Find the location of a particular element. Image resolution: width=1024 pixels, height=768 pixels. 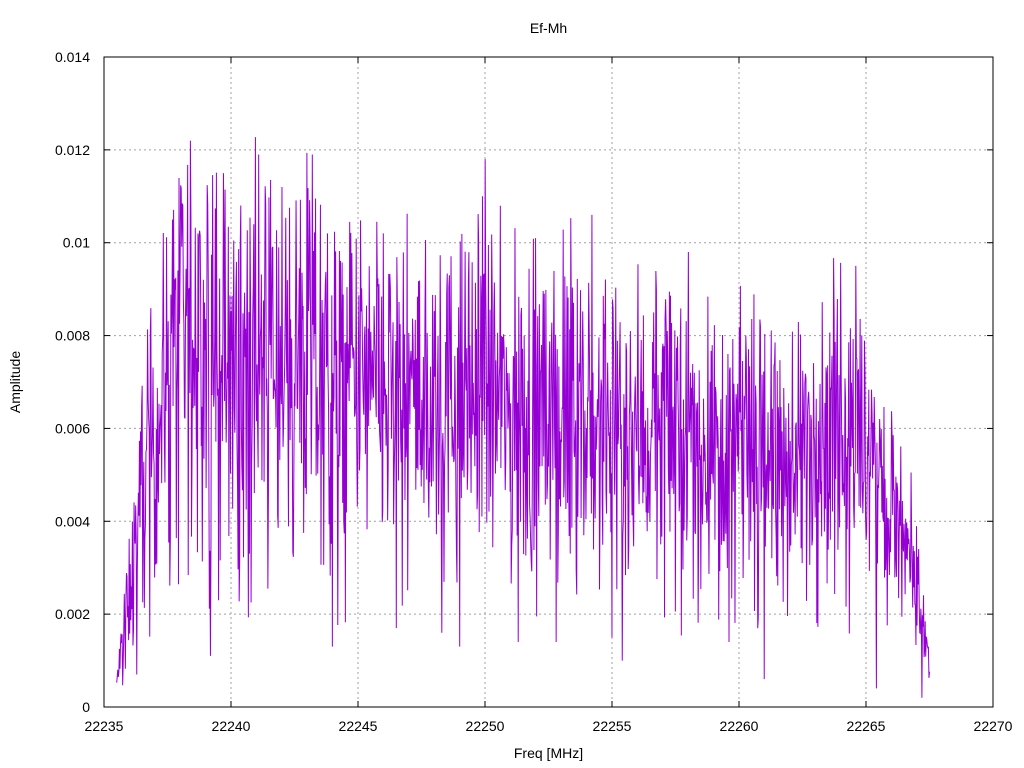

x-tick-label: 22245 is located at coordinates (358, 726).